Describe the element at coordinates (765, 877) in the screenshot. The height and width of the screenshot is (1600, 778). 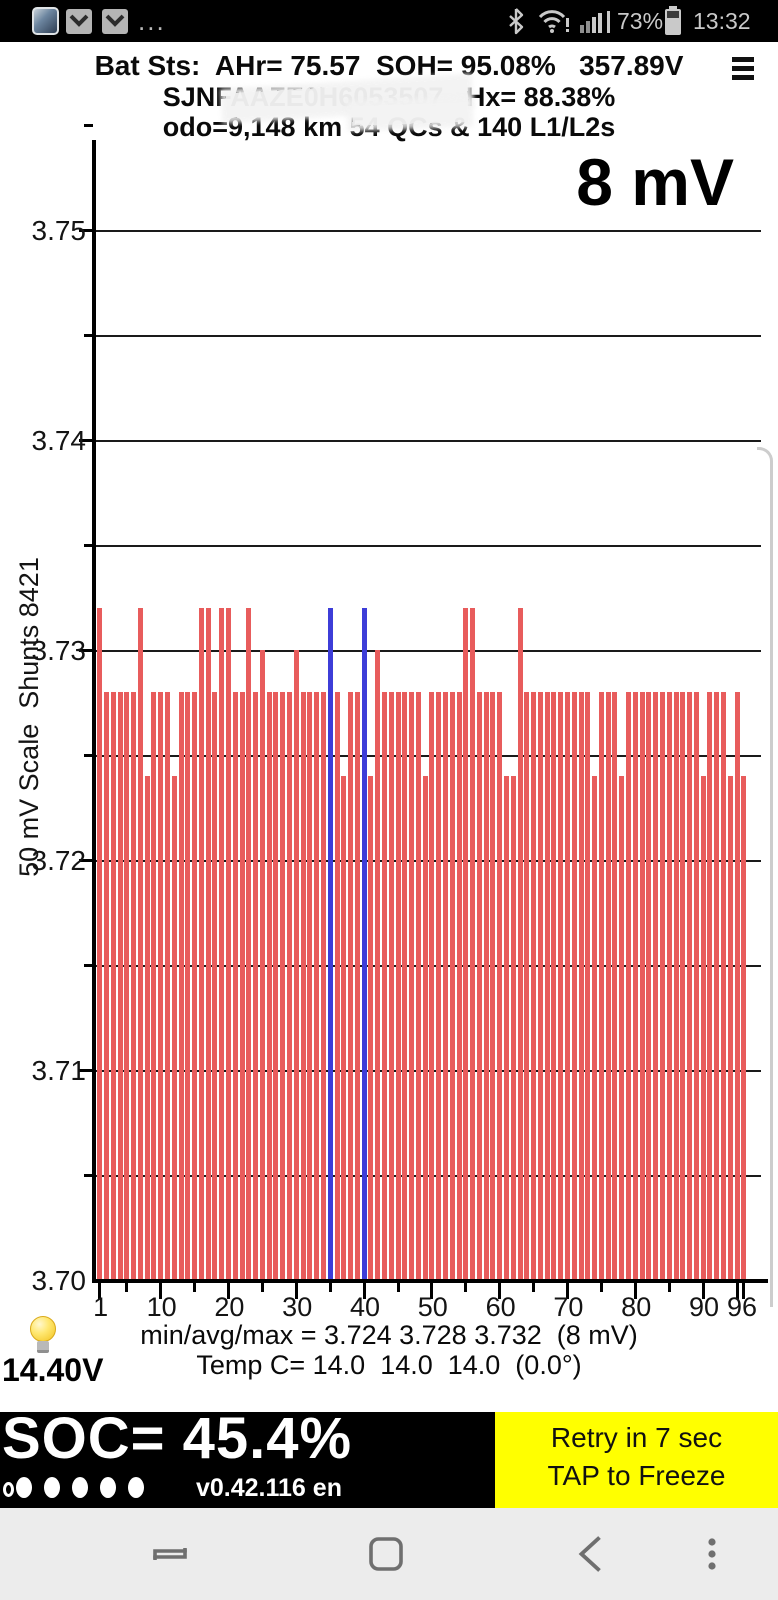
I see `scroll-edge-indicator` at that location.